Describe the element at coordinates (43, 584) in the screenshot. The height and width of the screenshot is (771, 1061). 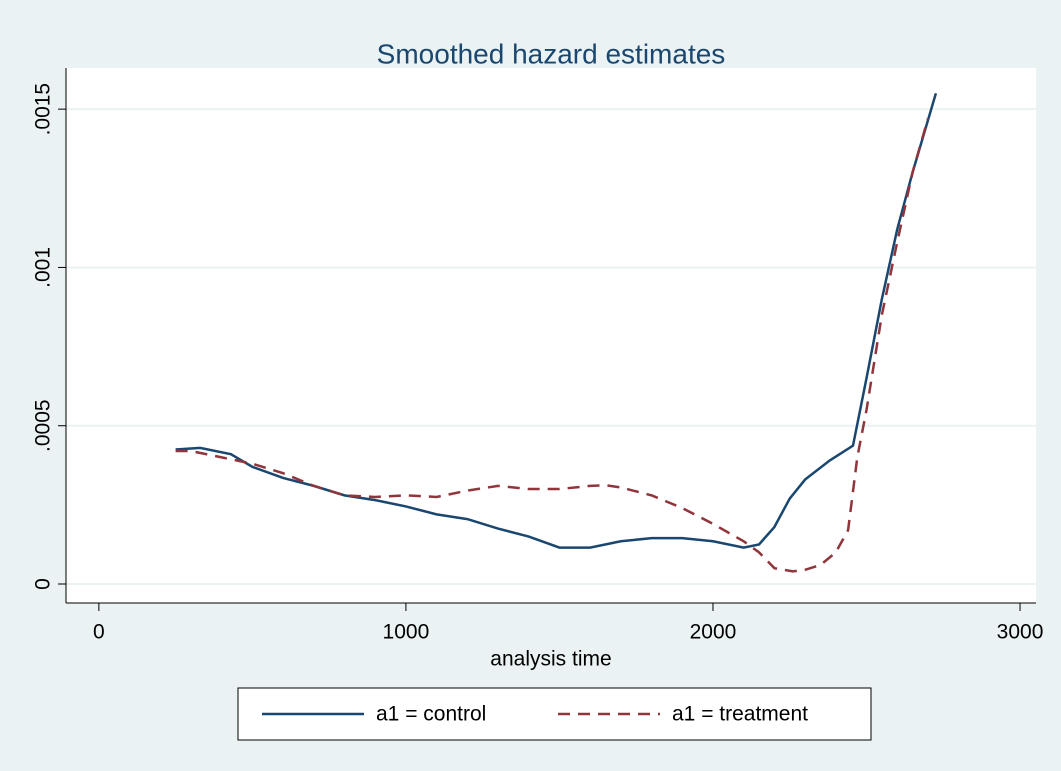
I see `y-tick-label: 0` at that location.